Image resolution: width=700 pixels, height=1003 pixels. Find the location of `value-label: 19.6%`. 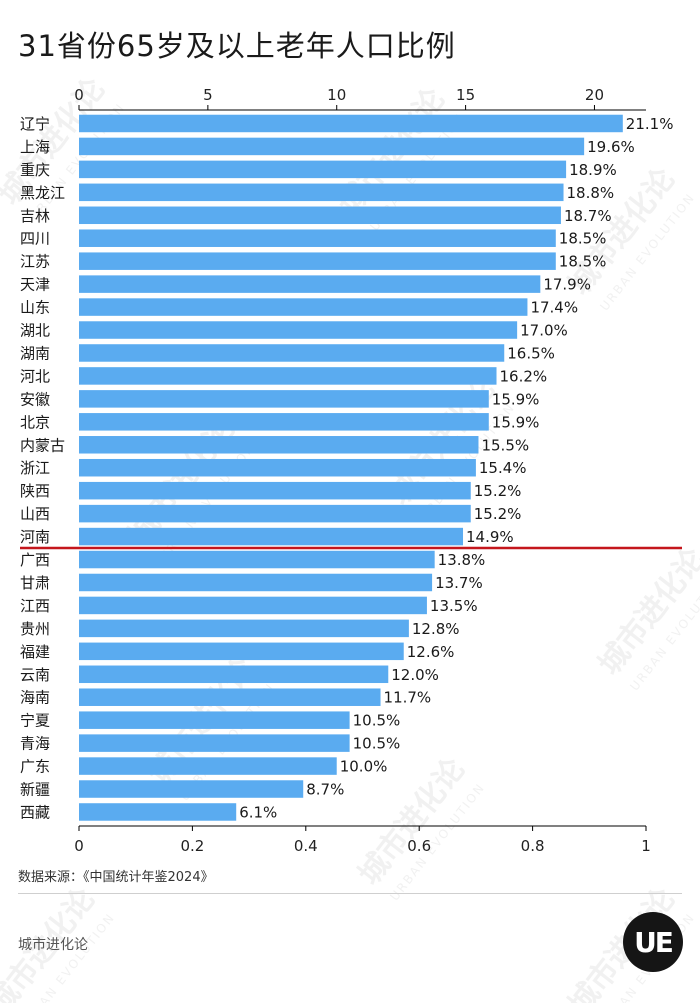

value-label: 19.6% is located at coordinates (611, 147).